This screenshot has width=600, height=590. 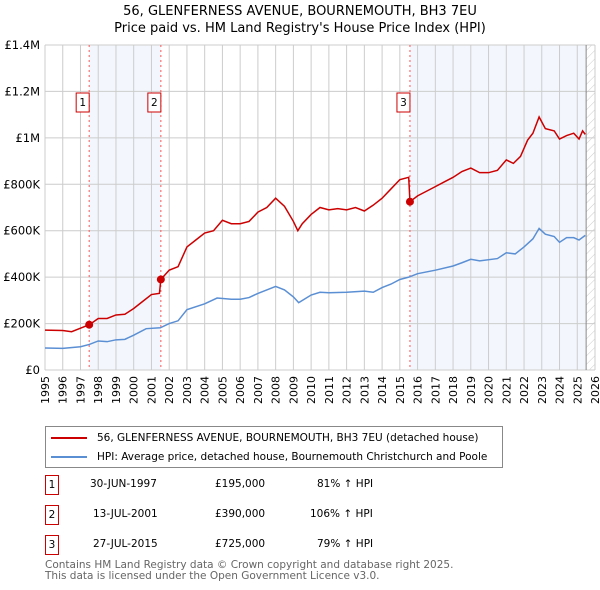 What do you see at coordinates (116, 390) in the screenshot?
I see `x-tick-label: 1999` at bounding box center [116, 390].